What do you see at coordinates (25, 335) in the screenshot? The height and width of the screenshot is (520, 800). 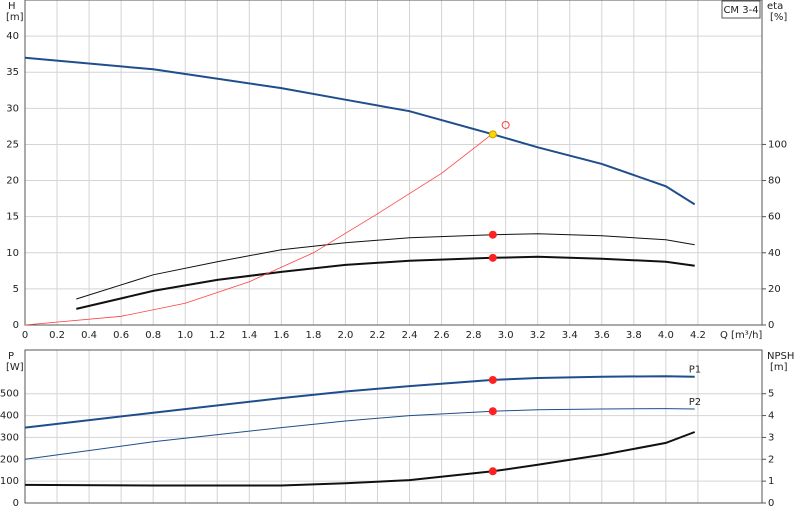 I see `x-tick-label: 0` at bounding box center [25, 335].